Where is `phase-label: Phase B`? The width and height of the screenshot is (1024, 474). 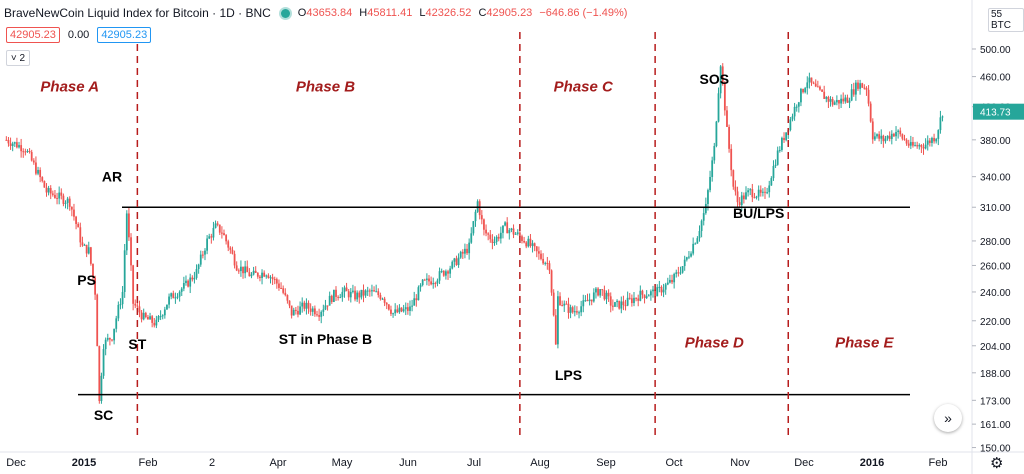
phase-label: Phase B is located at coordinates (325, 86).